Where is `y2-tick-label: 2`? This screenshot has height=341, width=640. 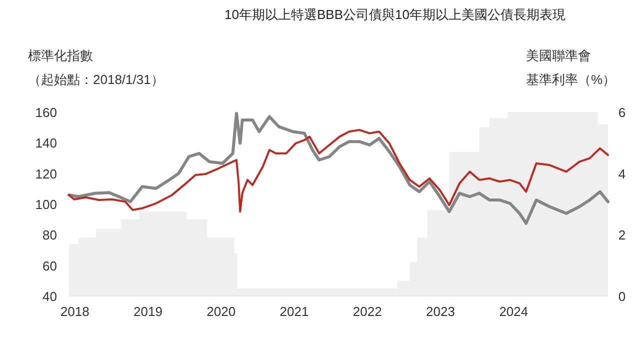 y2-tick-label: 2 is located at coordinates (622, 235).